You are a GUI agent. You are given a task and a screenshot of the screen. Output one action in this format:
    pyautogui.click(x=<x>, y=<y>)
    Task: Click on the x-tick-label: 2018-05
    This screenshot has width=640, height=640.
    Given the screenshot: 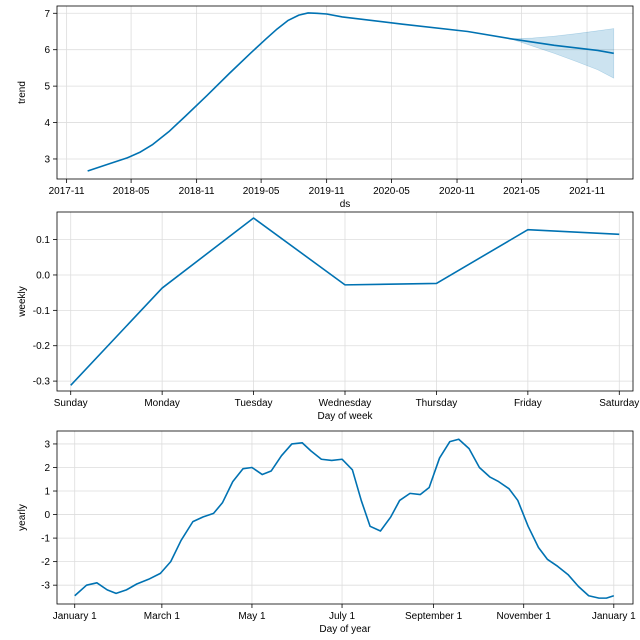 What is the action you would take?
    pyautogui.click(x=131, y=191)
    